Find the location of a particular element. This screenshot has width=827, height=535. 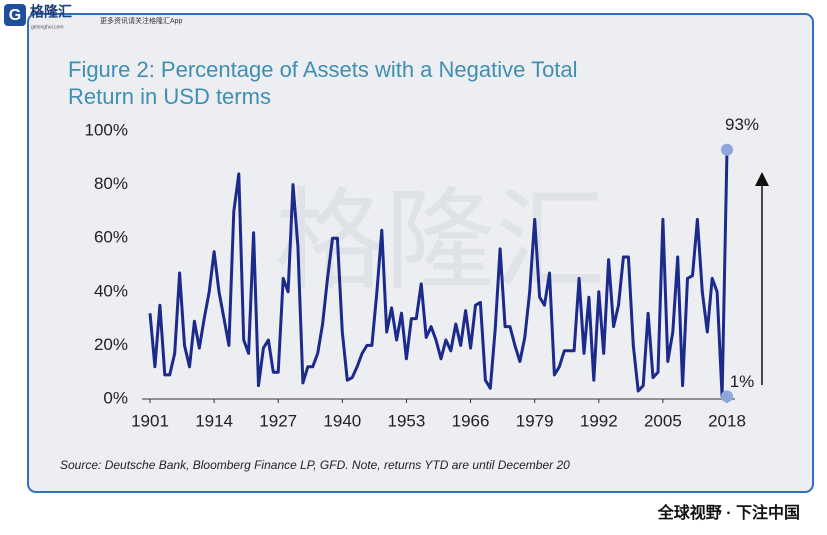

chart-title: Return in USD terms is located at coordinates (169, 96).